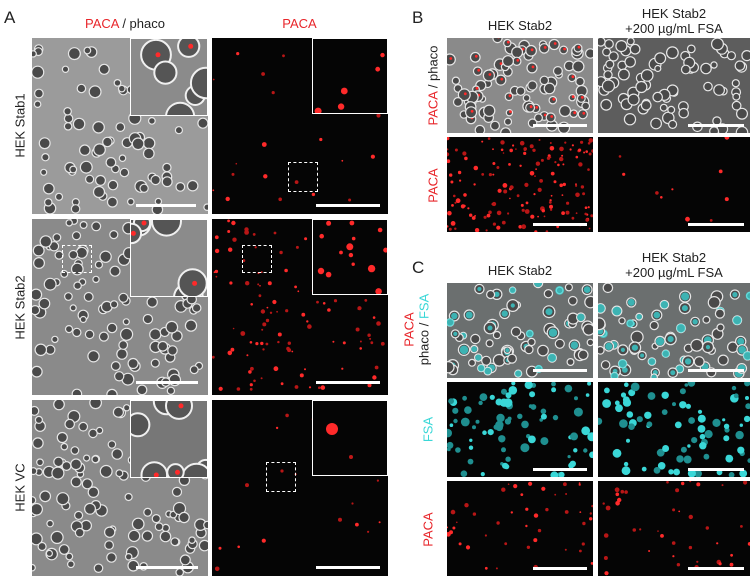 The width and height of the screenshot is (753, 579). I want to click on micrograph-vc-phaco, so click(120, 488).